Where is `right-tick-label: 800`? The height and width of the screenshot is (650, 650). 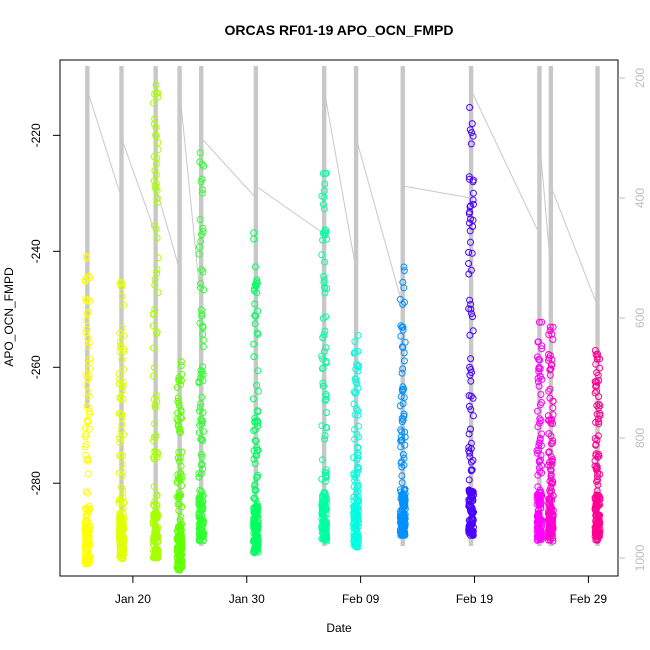 right-tick-label: 800 is located at coordinates (640, 438).